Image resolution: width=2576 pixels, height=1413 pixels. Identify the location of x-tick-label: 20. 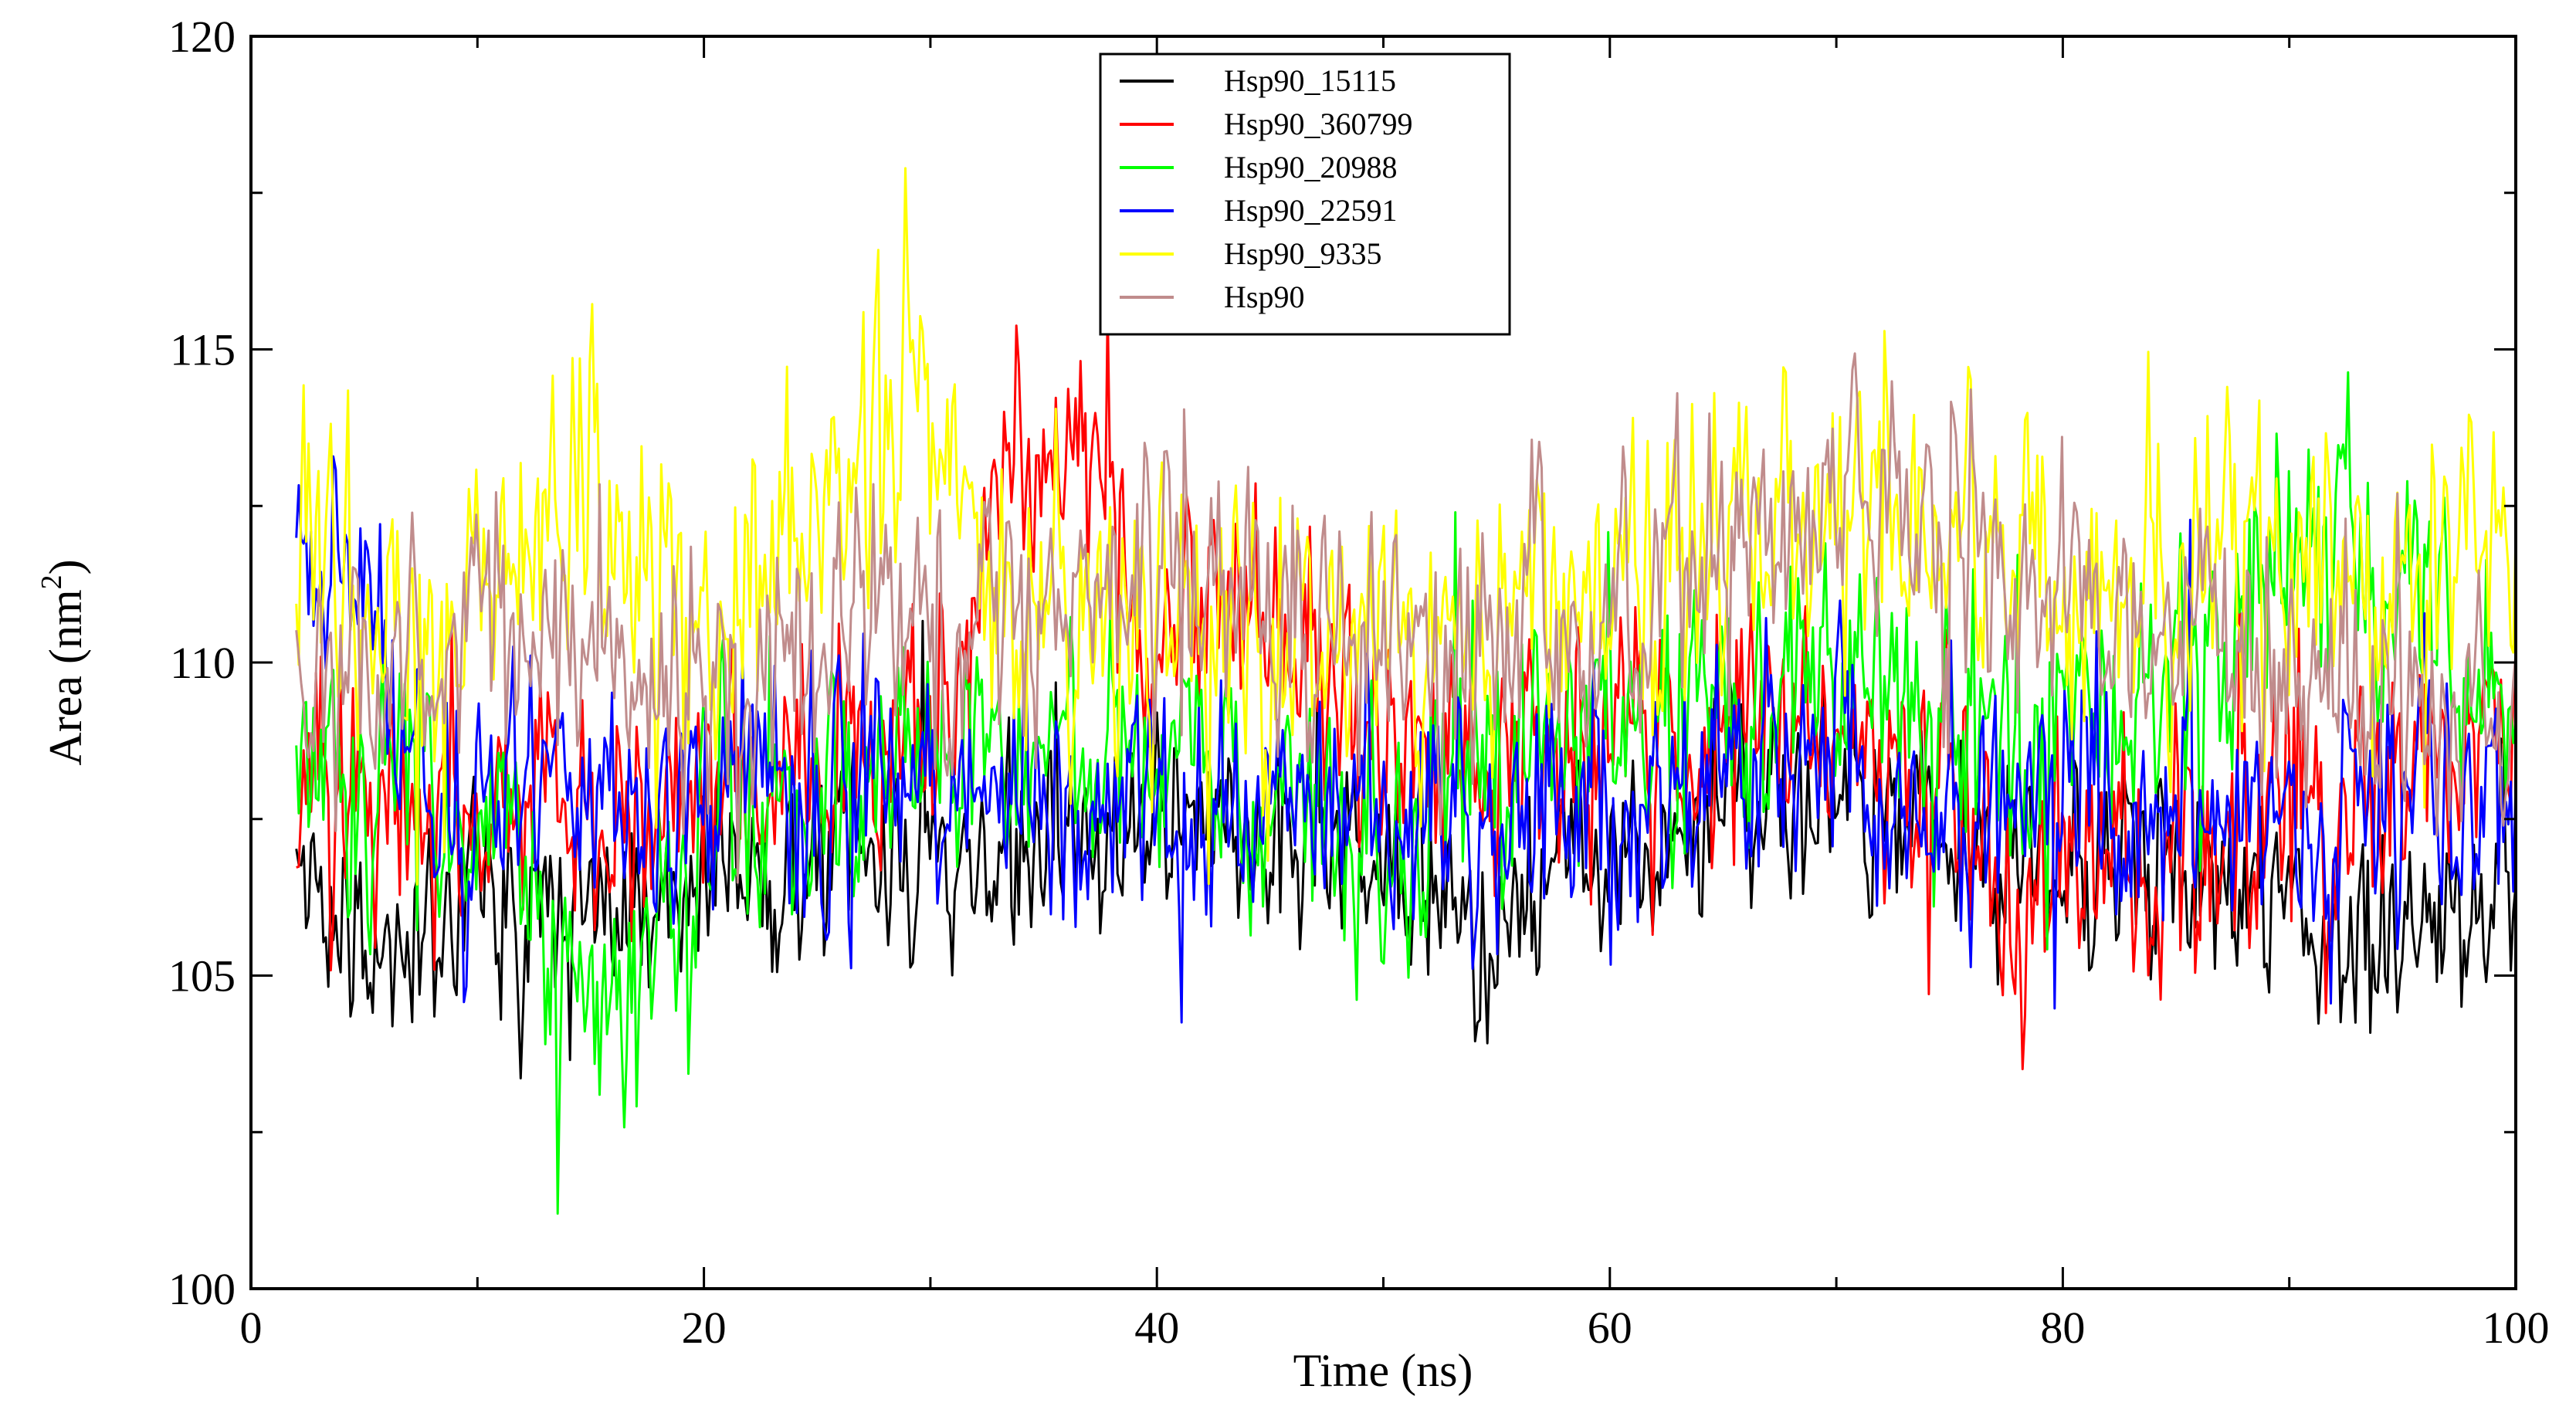
(704, 1328).